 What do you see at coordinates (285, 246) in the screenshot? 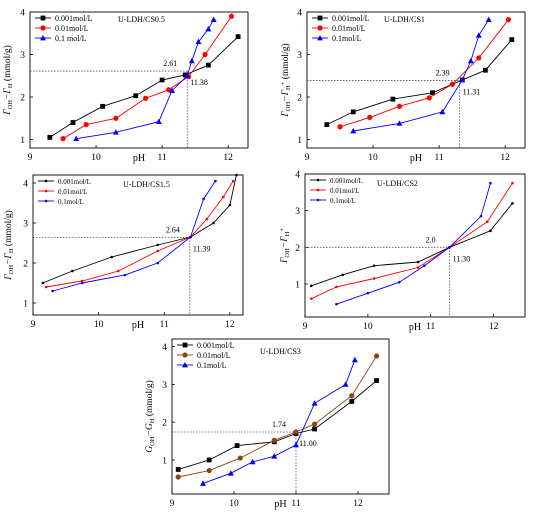
I see `y-axis-label: ΓOH−ΓH+` at bounding box center [285, 246].